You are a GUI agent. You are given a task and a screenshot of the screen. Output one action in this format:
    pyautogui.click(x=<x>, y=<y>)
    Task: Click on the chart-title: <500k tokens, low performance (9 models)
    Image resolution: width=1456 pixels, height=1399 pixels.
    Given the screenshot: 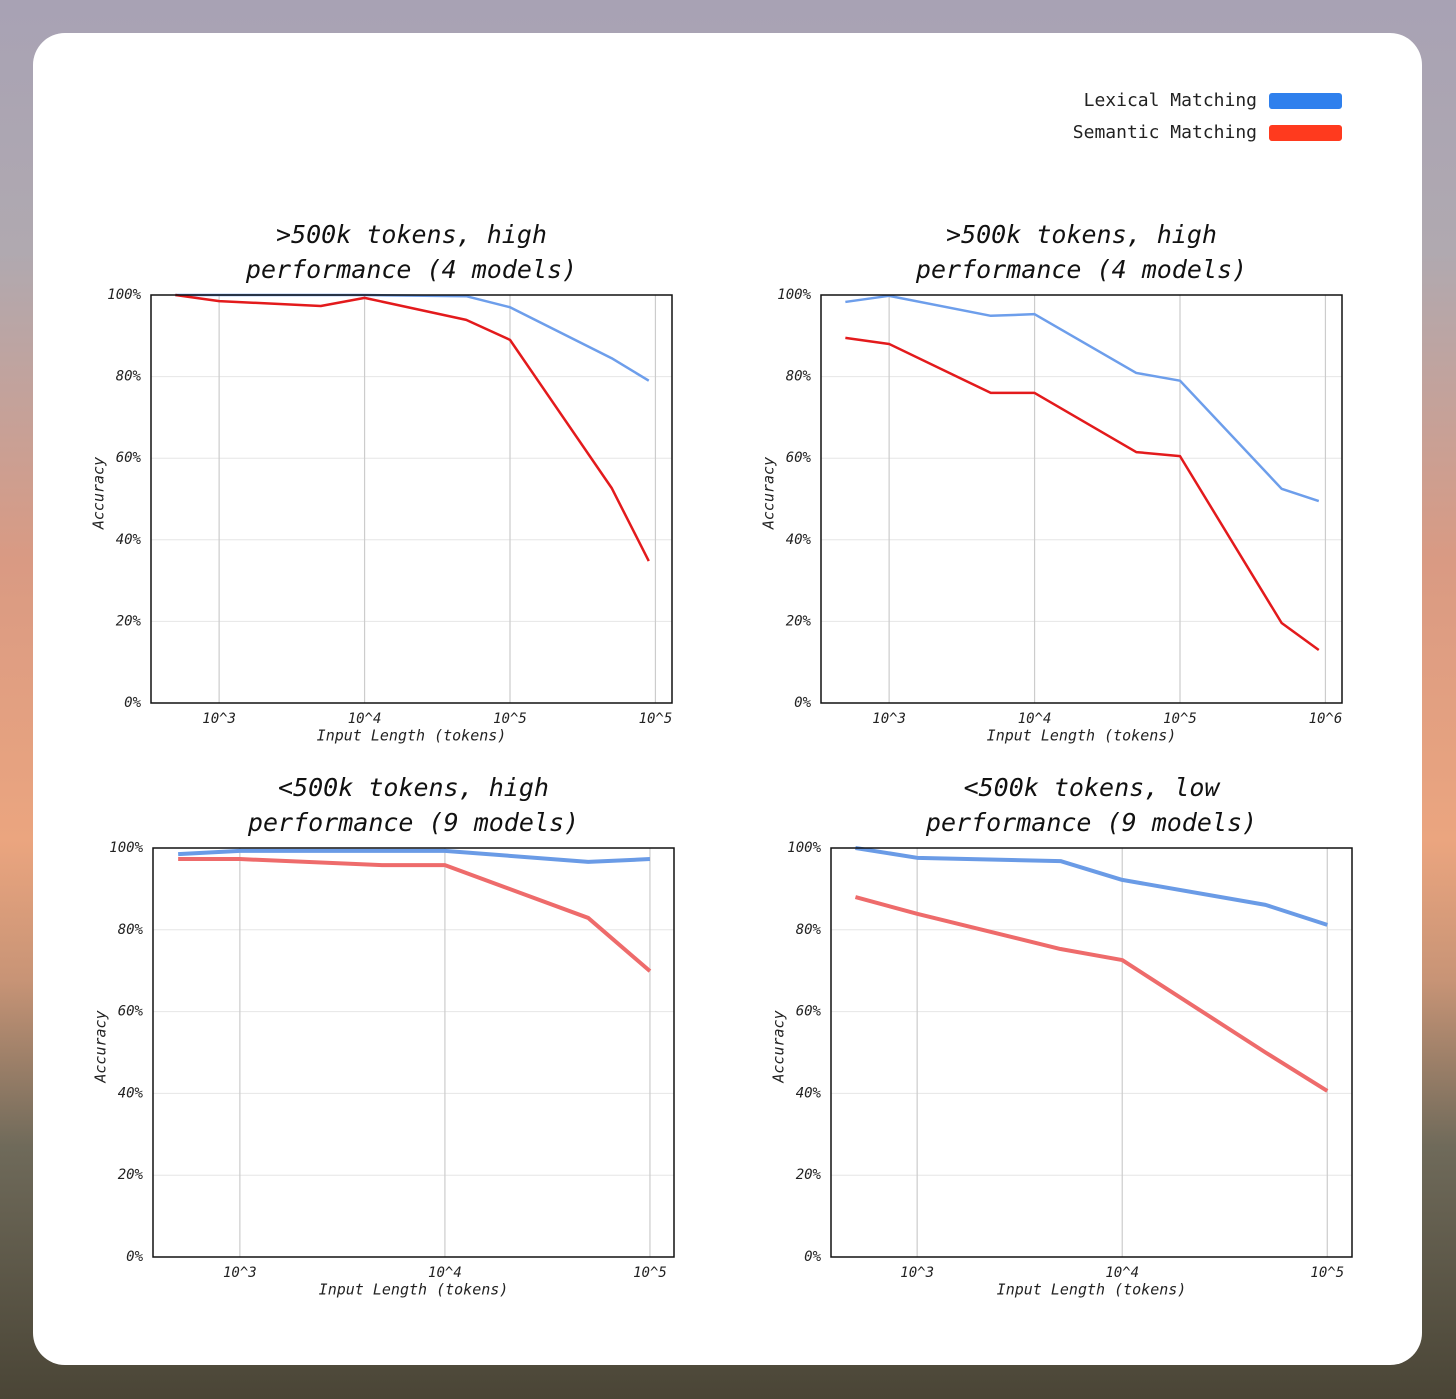 What is the action you would take?
    pyautogui.click(x=1091, y=805)
    